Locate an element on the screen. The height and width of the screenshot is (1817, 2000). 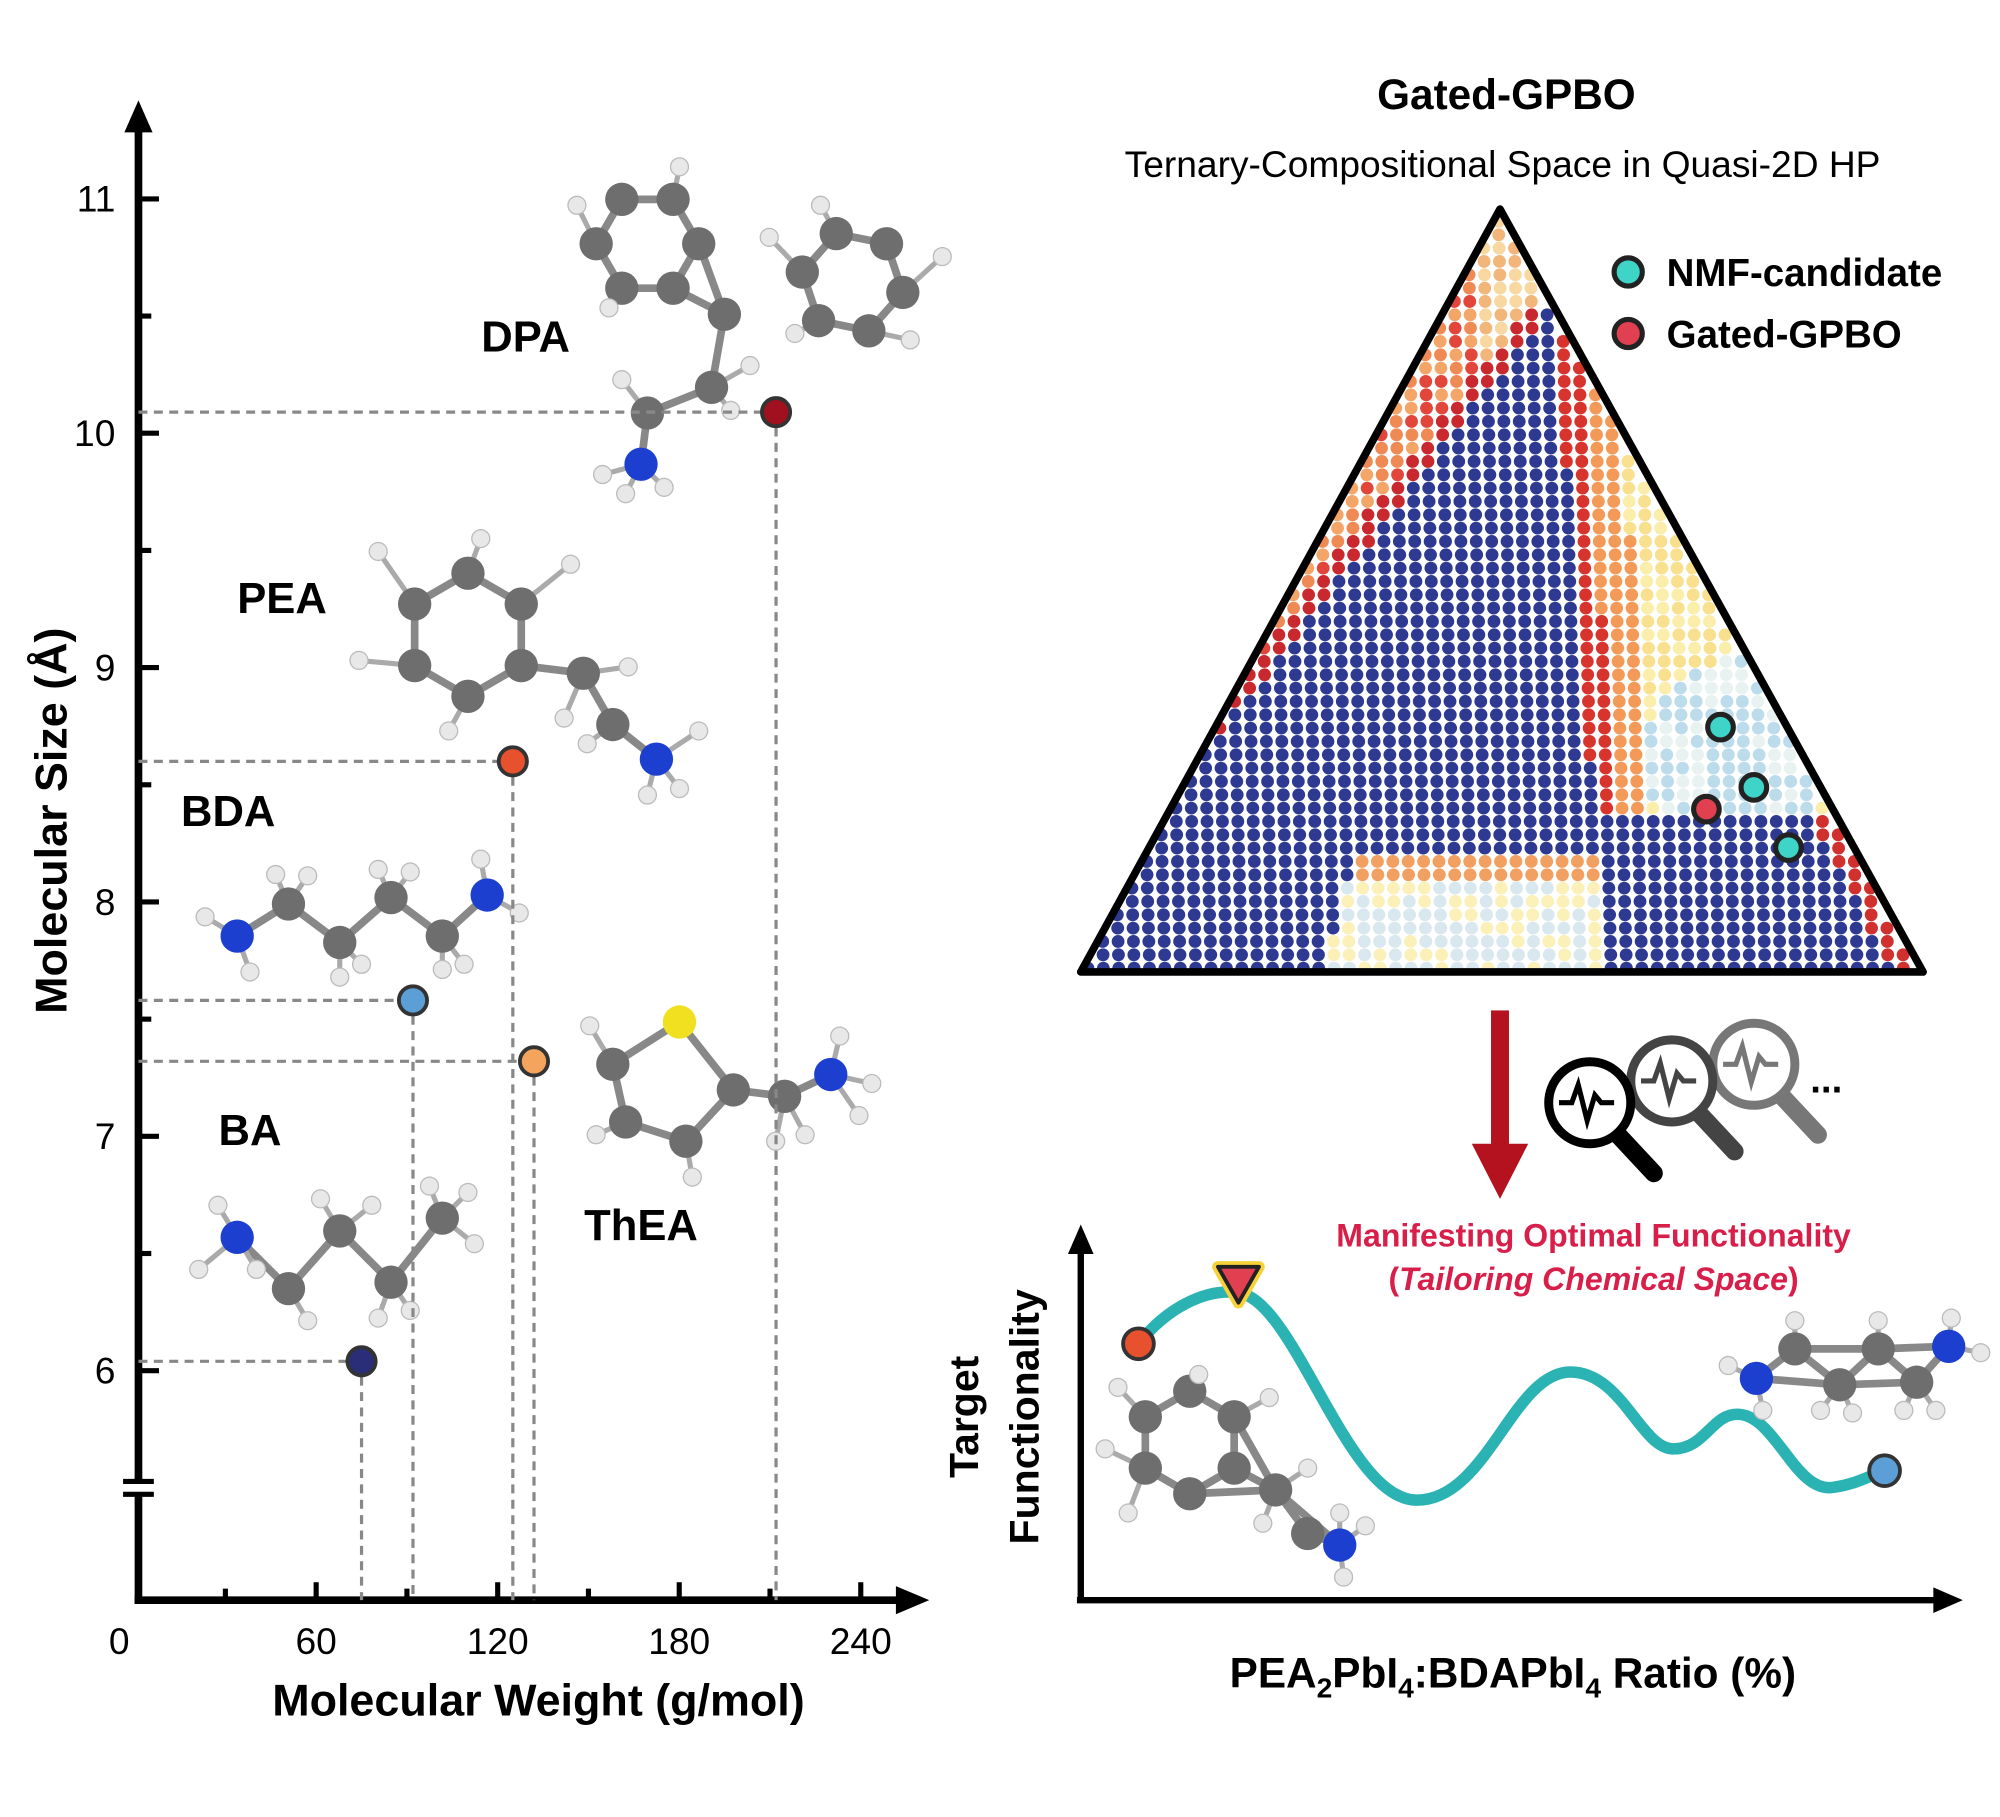
optimum-marker is located at coordinates (1238, 1284).